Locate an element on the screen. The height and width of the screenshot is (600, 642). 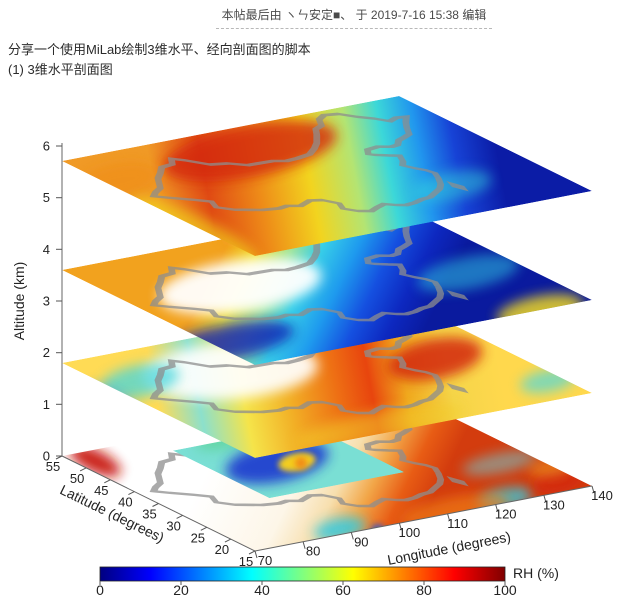
altitude-axis-label: Altitude (km) is located at coordinates (19, 301).